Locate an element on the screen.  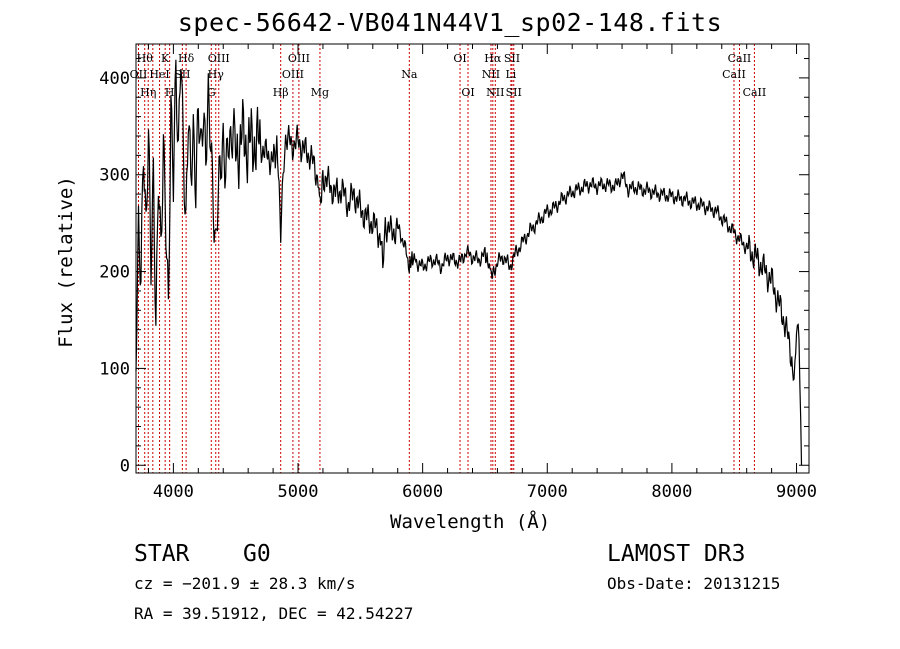
line-marker-label: Hδ is located at coordinates (186, 58).